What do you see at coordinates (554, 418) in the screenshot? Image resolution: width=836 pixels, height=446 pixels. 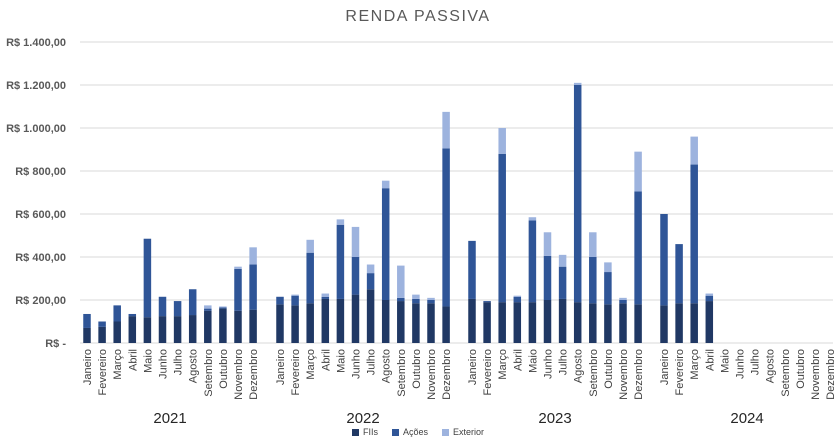 I see `year-label: 2023` at bounding box center [554, 418].